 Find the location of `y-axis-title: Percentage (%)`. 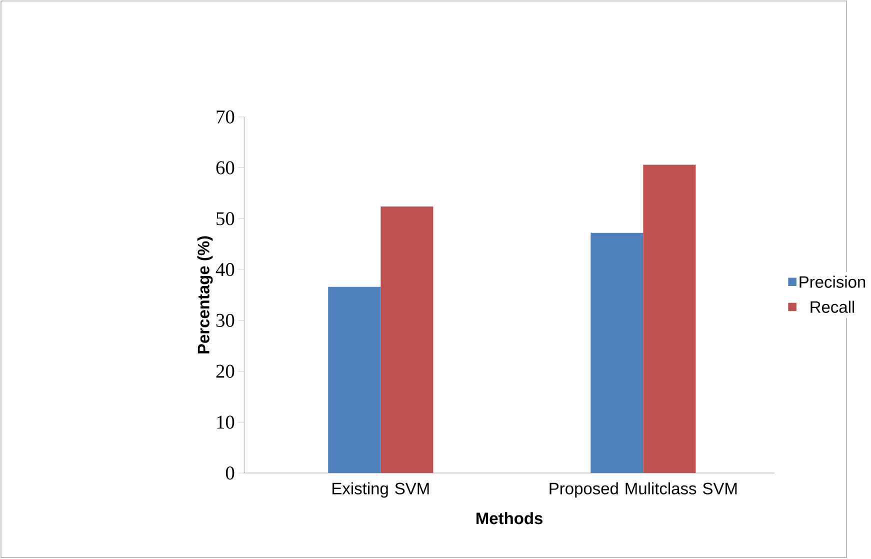

y-axis-title: Percentage (%) is located at coordinates (205, 295).